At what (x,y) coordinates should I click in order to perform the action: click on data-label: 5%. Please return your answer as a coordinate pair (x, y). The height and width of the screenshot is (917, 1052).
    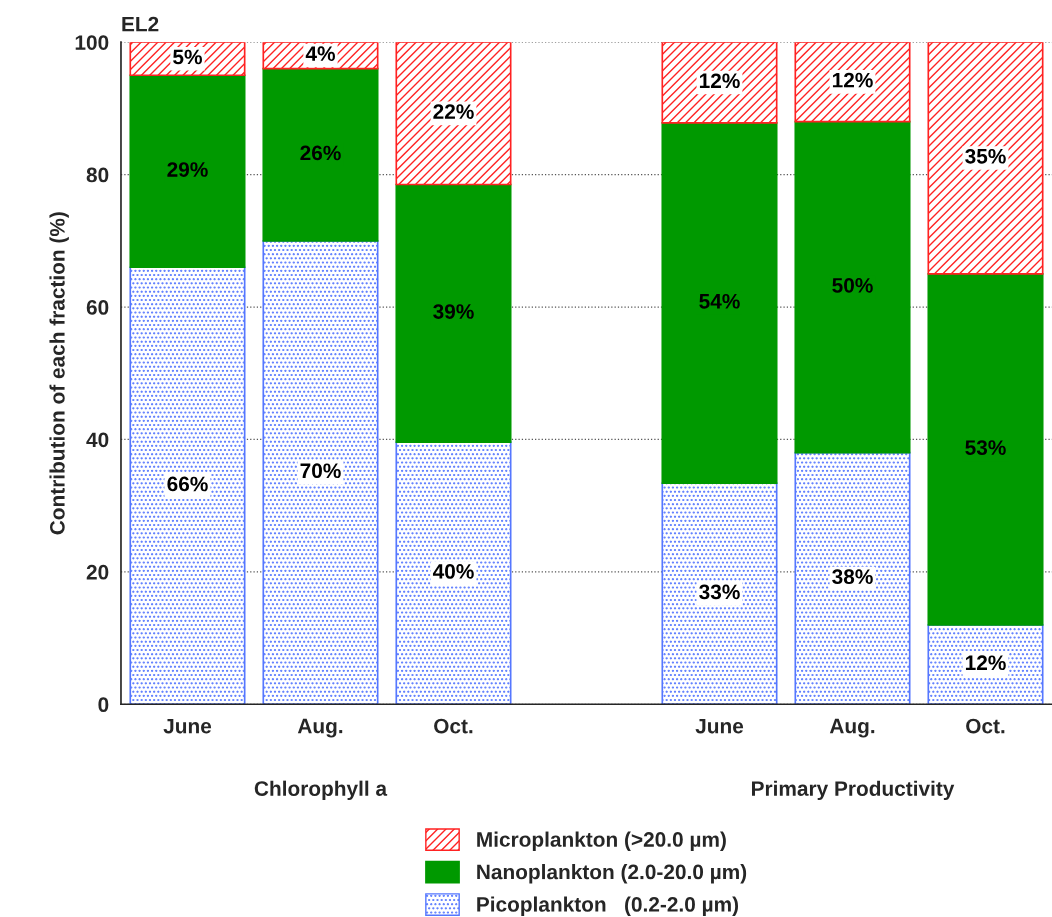
    Looking at the image, I should click on (187, 57).